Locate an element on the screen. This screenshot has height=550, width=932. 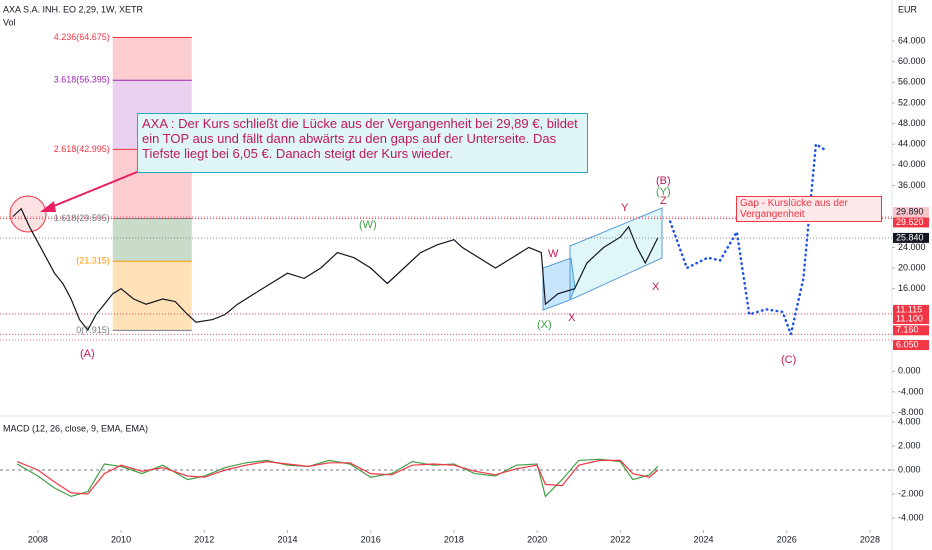
price-tag-label: 29.890 is located at coordinates (910, 211).